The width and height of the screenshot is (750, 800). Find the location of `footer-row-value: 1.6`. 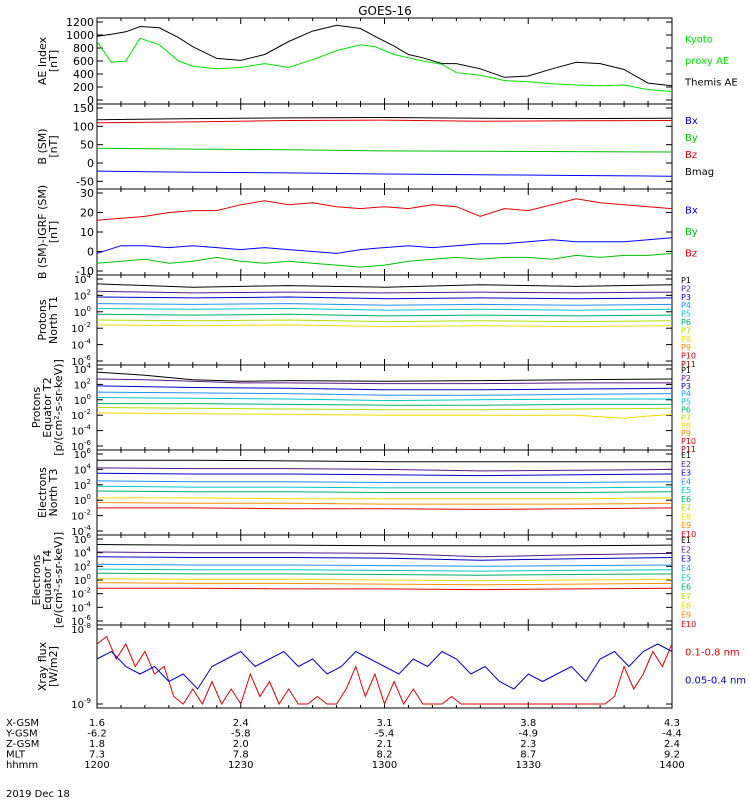

footer-row-value: 1.6 is located at coordinates (97, 723).